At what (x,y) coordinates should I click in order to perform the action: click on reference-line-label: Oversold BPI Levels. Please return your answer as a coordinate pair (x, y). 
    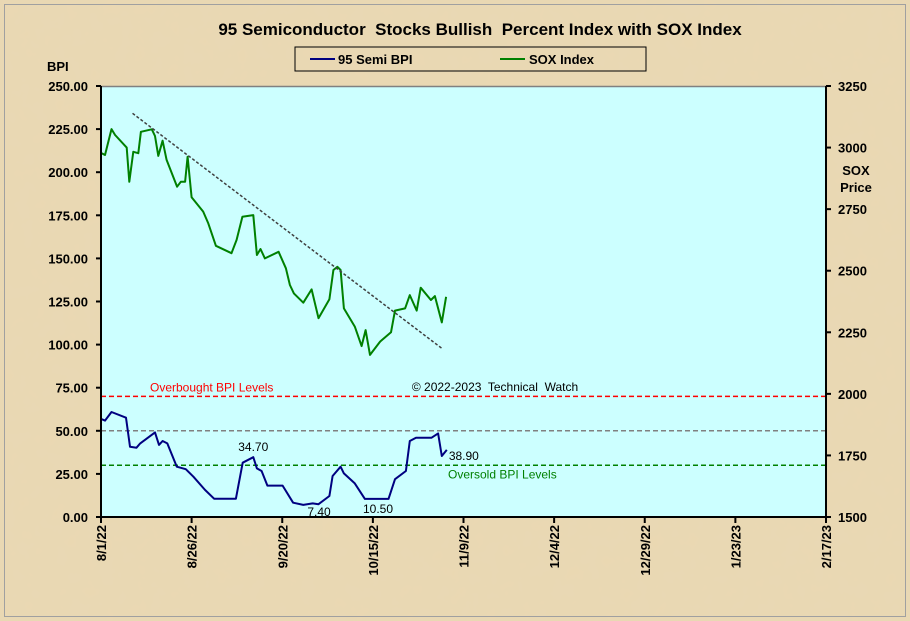
    Looking at the image, I should click on (502, 474).